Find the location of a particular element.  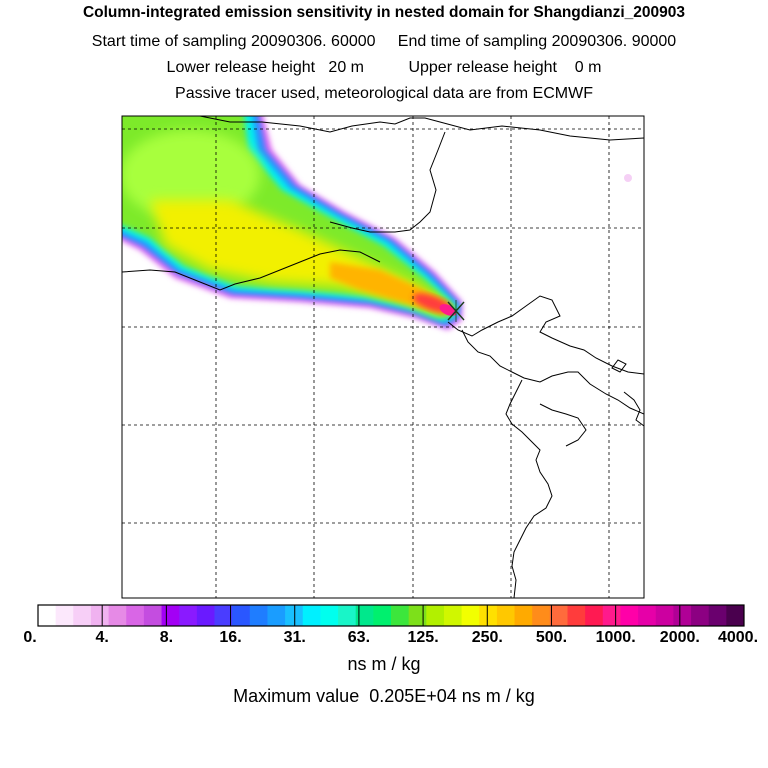

coastline-peninsula is located at coordinates (633, 409).